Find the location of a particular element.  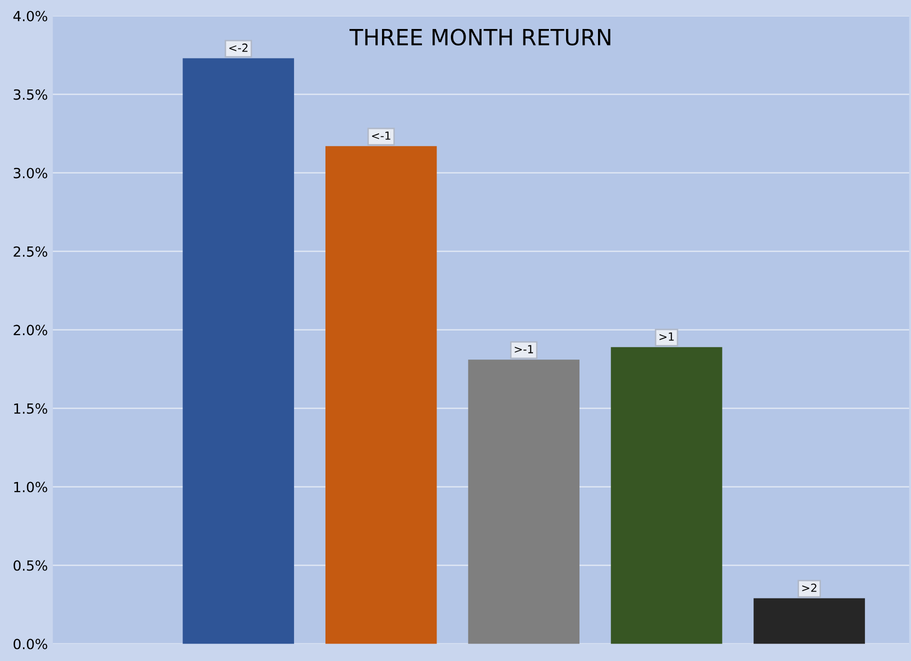

x-tick-label: >-1 is located at coordinates (523, 349).